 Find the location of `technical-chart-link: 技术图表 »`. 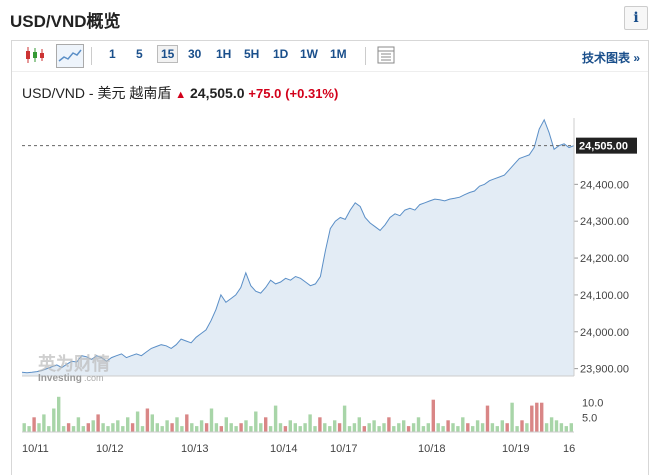

technical-chart-link: 技术图表 » is located at coordinates (610, 58).